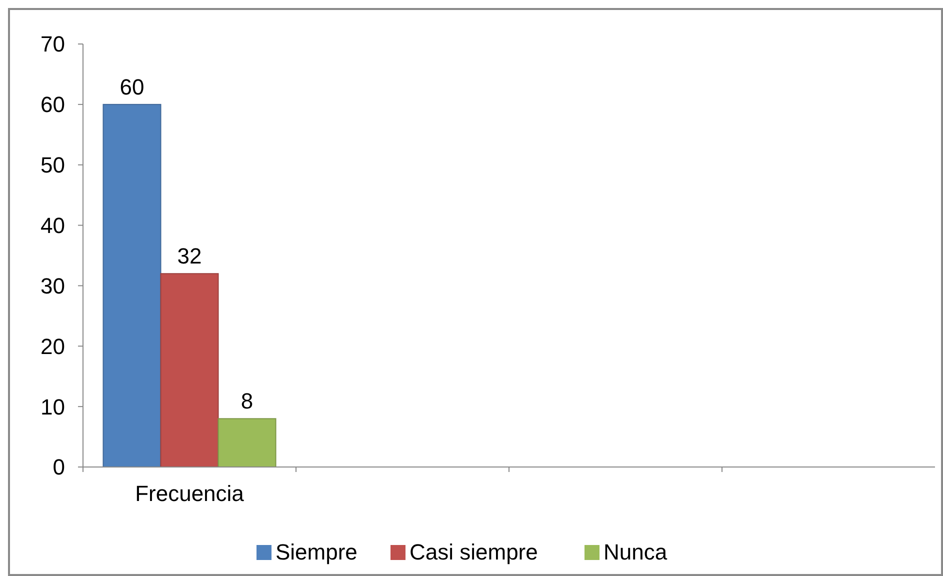 This screenshot has height=576, width=943. I want to click on data-label: 60, so click(132, 87).